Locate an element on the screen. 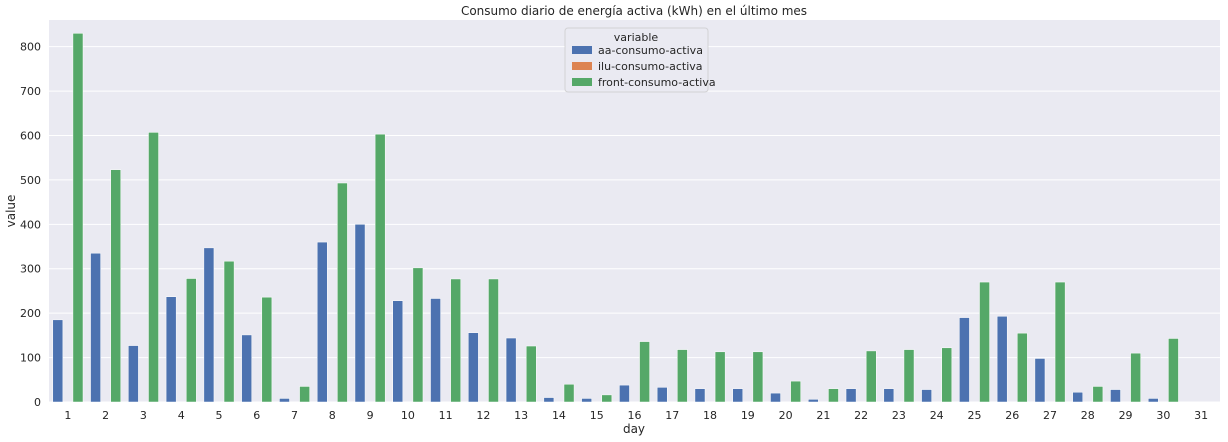  y-tick-labels: 0 100 200 300 400 500 600 700 800 is located at coordinates (30, 225).